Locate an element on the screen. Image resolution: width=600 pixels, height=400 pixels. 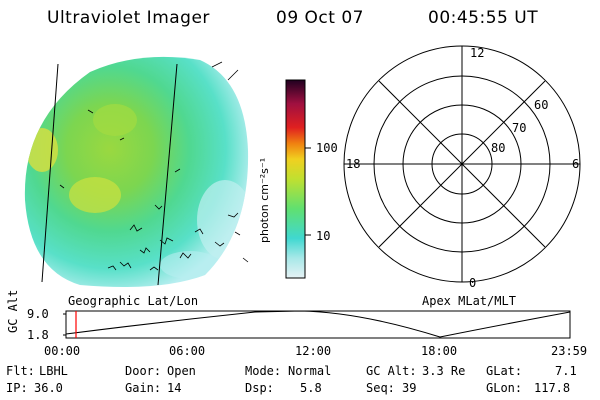
gcalt-label: GC Alt: is located at coordinates (391, 371).